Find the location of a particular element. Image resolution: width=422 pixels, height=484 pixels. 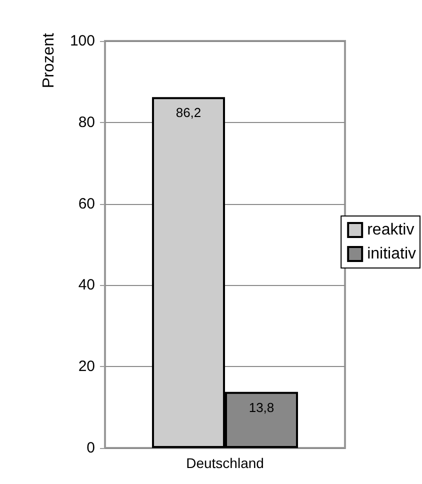

y-tick-label: 80 is located at coordinates (86, 122).